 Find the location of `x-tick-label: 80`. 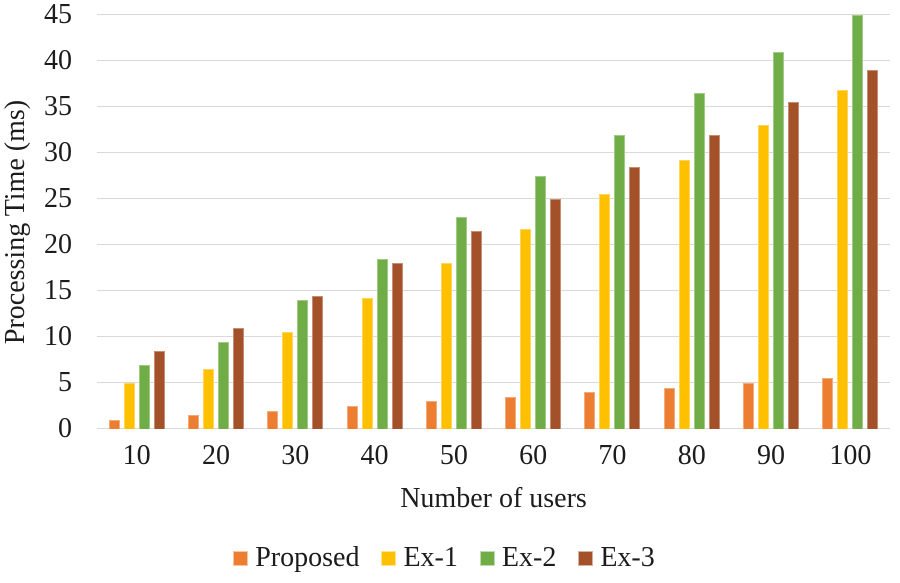

x-tick-label: 80 is located at coordinates (691, 455).